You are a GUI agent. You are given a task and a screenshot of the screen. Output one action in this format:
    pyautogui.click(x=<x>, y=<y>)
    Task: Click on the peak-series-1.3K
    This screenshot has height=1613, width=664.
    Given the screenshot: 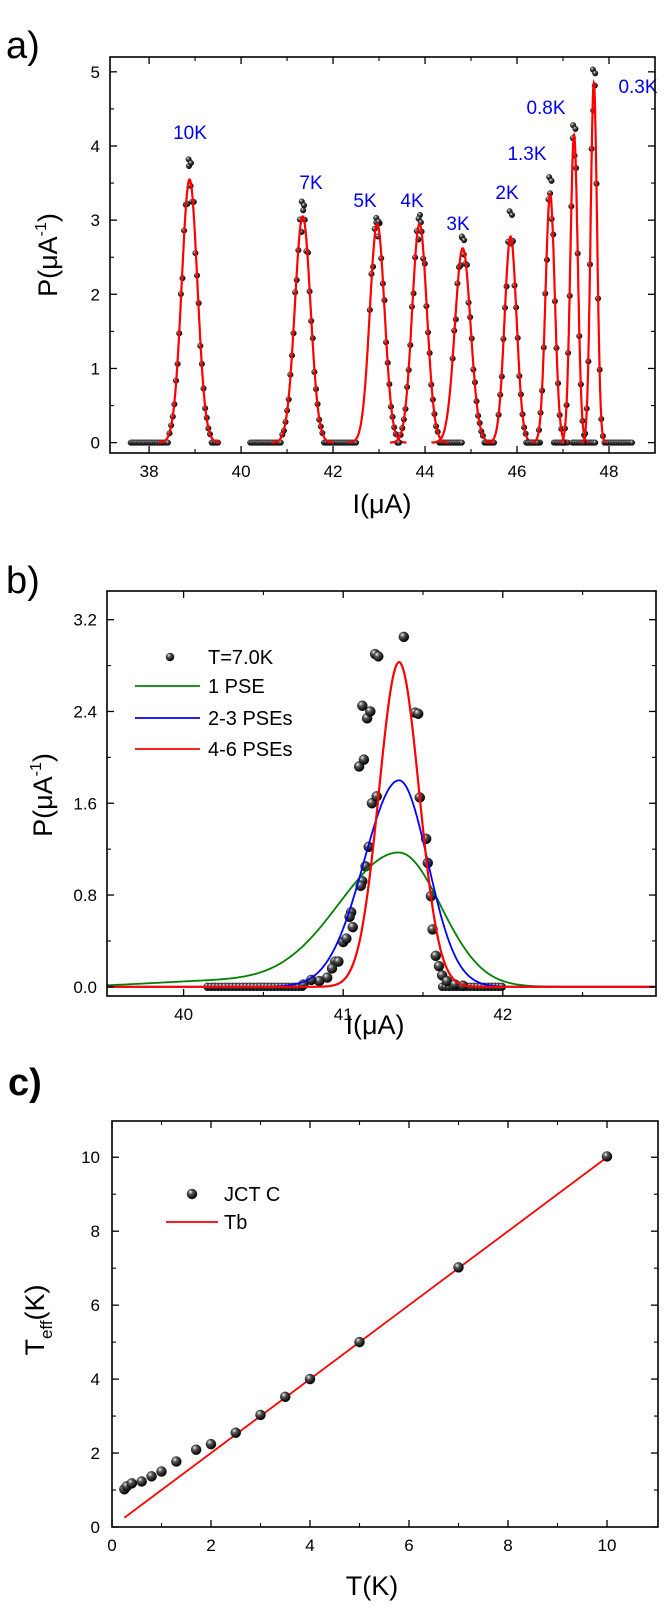 What is the action you would take?
    pyautogui.click(x=547, y=310)
    